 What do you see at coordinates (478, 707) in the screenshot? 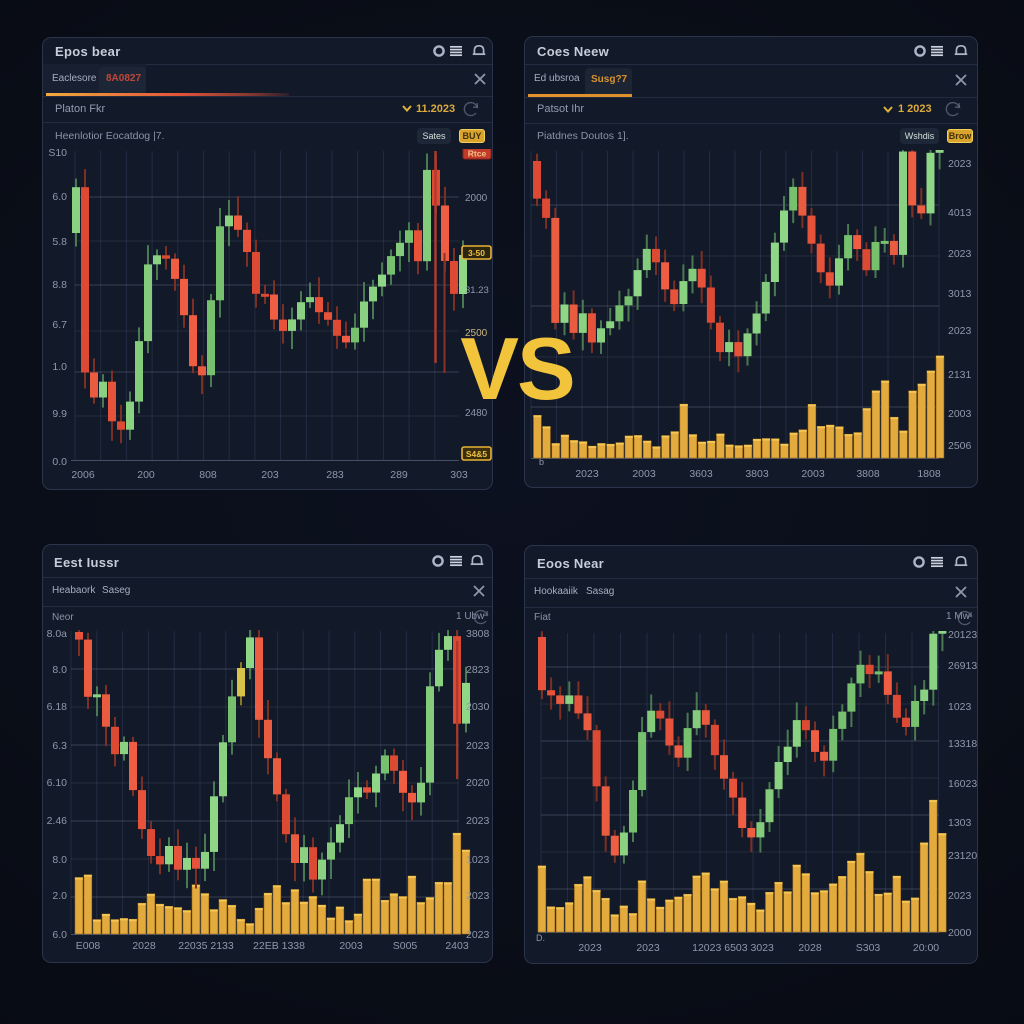
I see `svg-text: 2030` at bounding box center [478, 707].